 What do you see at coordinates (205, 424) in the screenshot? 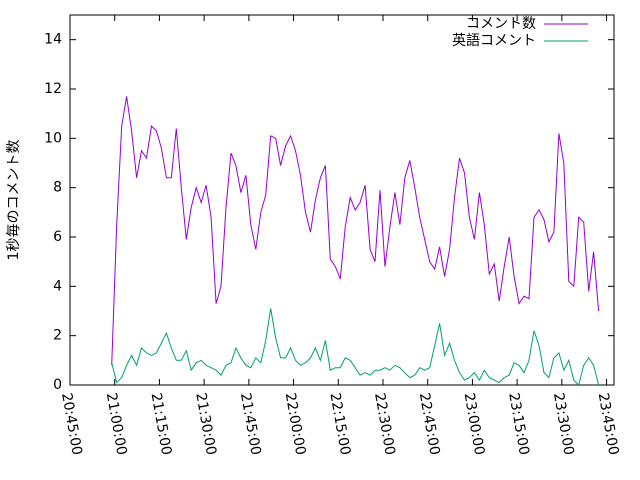
I see `x-tick-label: 21:30:00` at bounding box center [205, 424].